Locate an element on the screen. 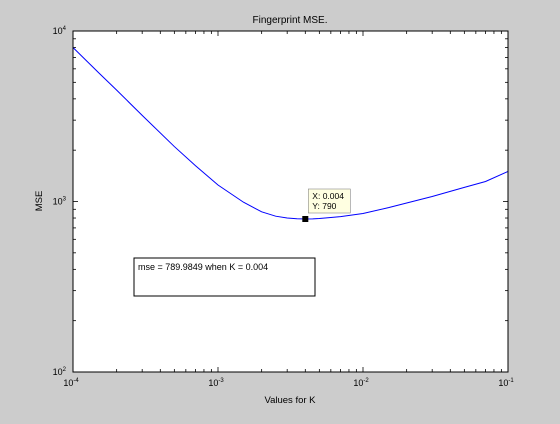 The width and height of the screenshot is (560, 424). datatip: X: 0.004 Y: 790 is located at coordinates (326, 205).